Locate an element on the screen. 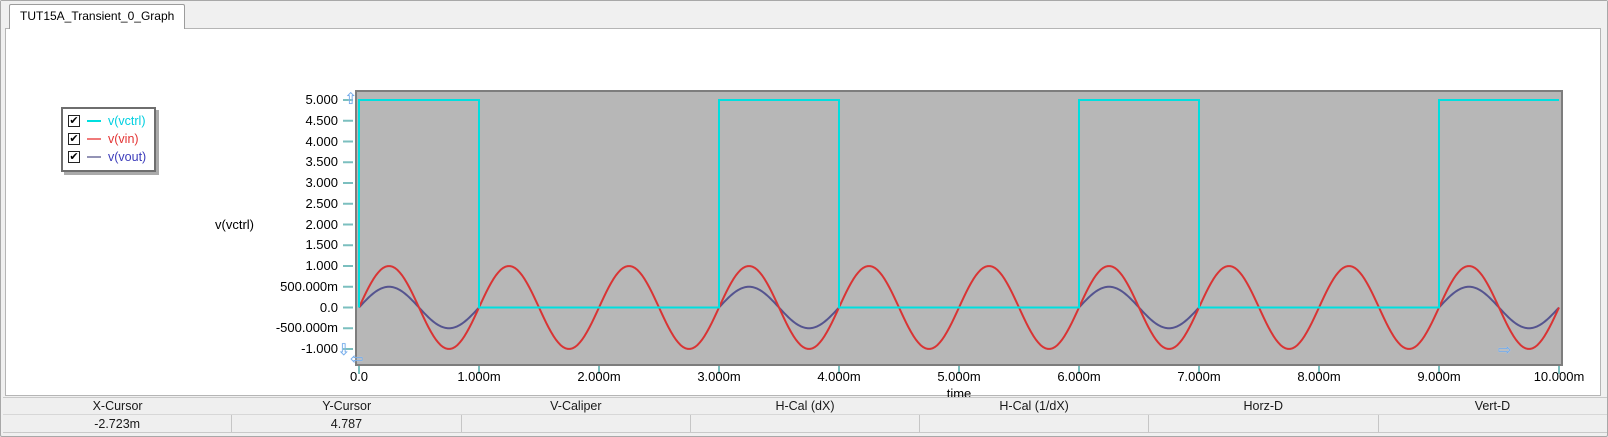 This screenshot has width=1608, height=437. x-tick-label: 5.000m is located at coordinates (959, 376).